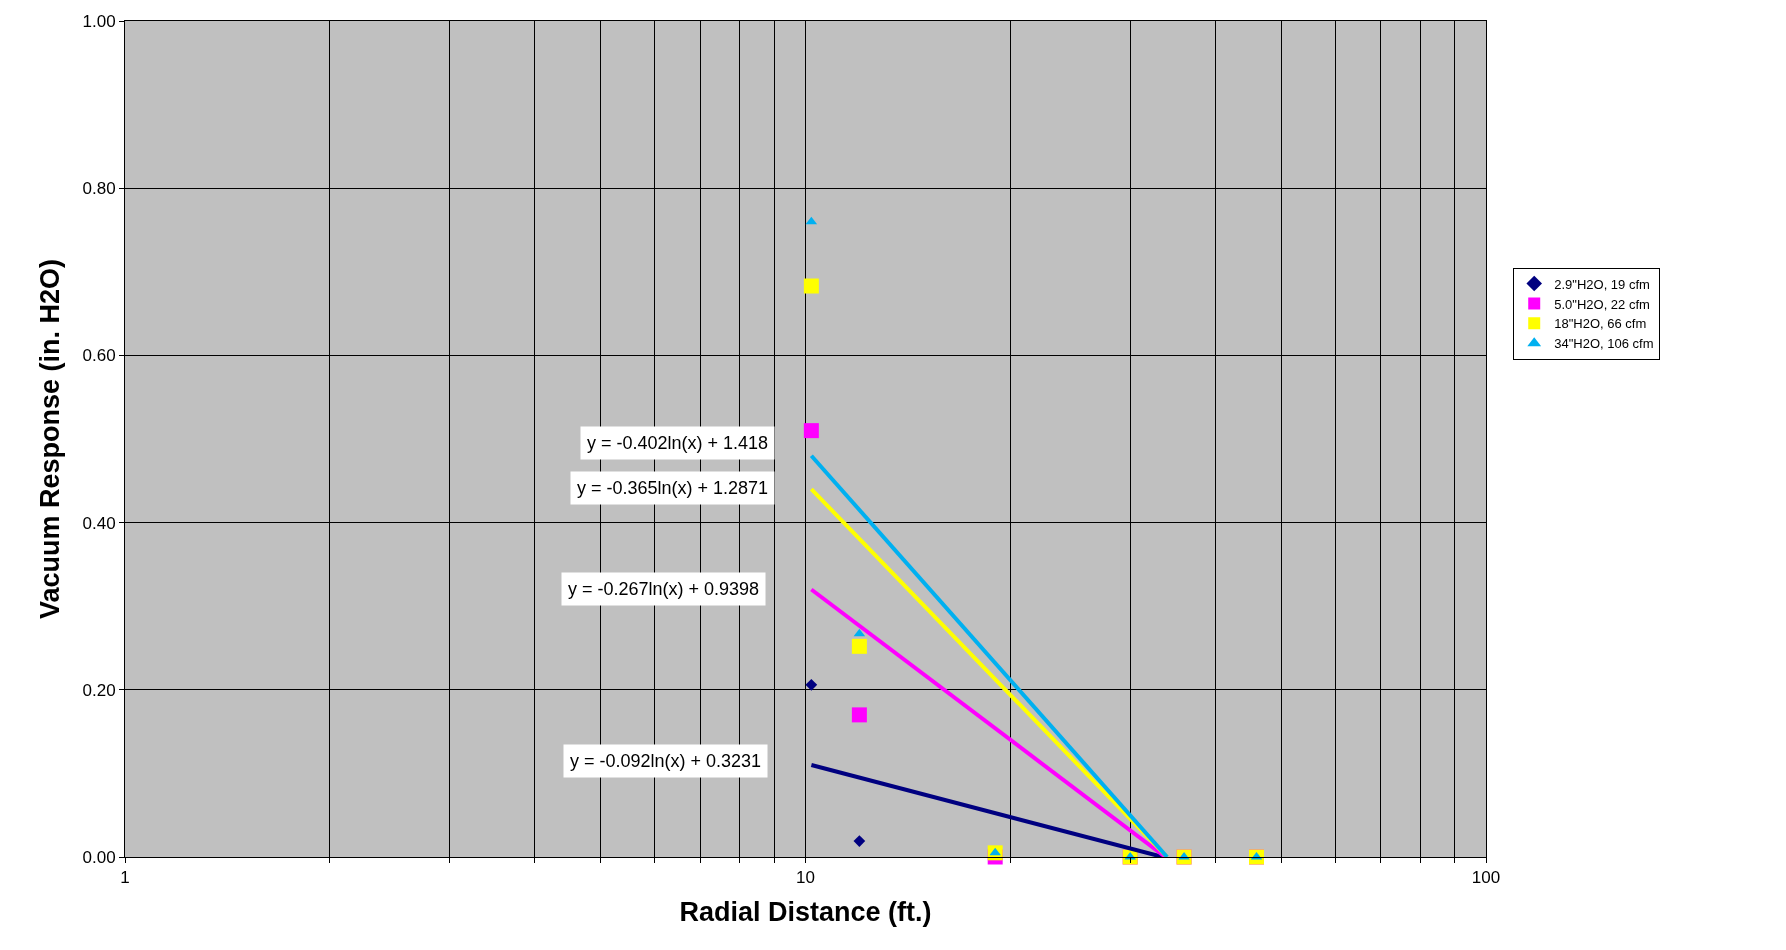  What do you see at coordinates (99, 690) in the screenshot?
I see `y-tick-label: 0.20` at bounding box center [99, 690].